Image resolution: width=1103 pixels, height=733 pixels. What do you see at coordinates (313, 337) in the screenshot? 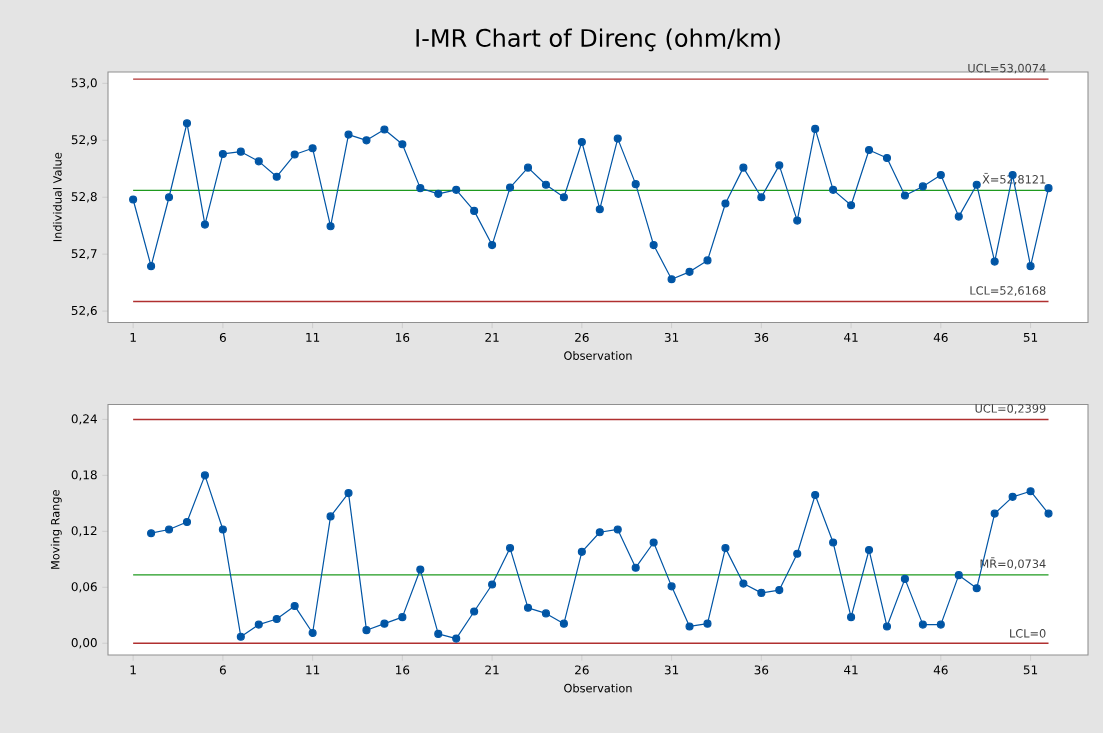
I see `x-tick-label: 11` at bounding box center [313, 337].